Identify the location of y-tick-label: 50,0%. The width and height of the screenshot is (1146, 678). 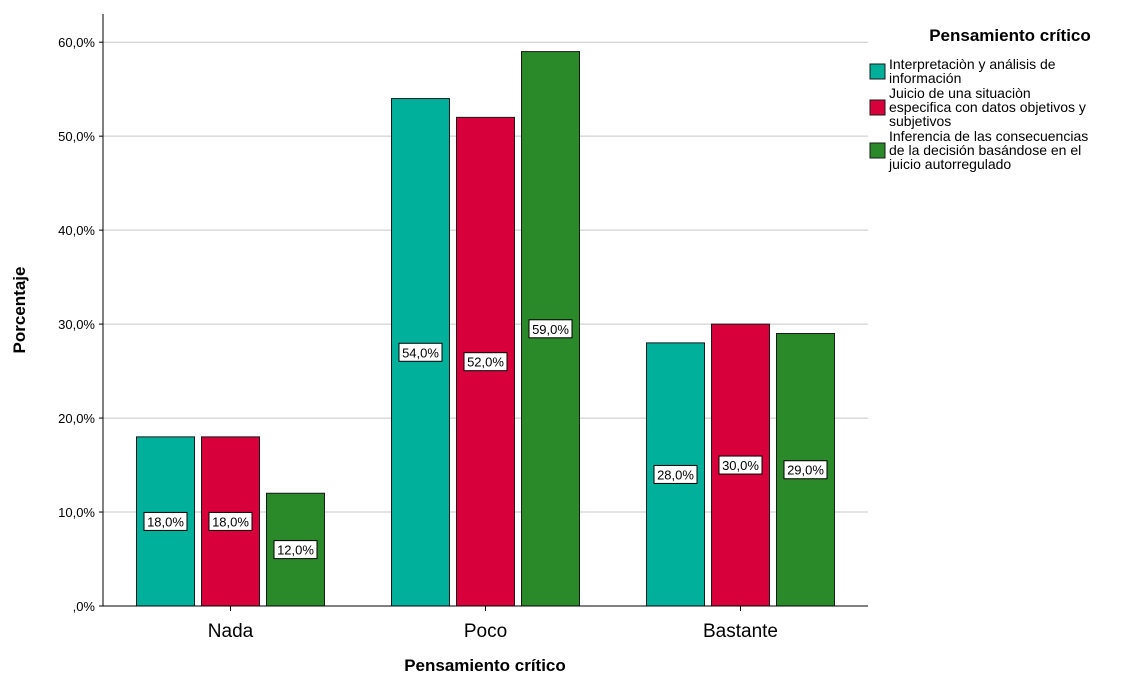
(76, 136).